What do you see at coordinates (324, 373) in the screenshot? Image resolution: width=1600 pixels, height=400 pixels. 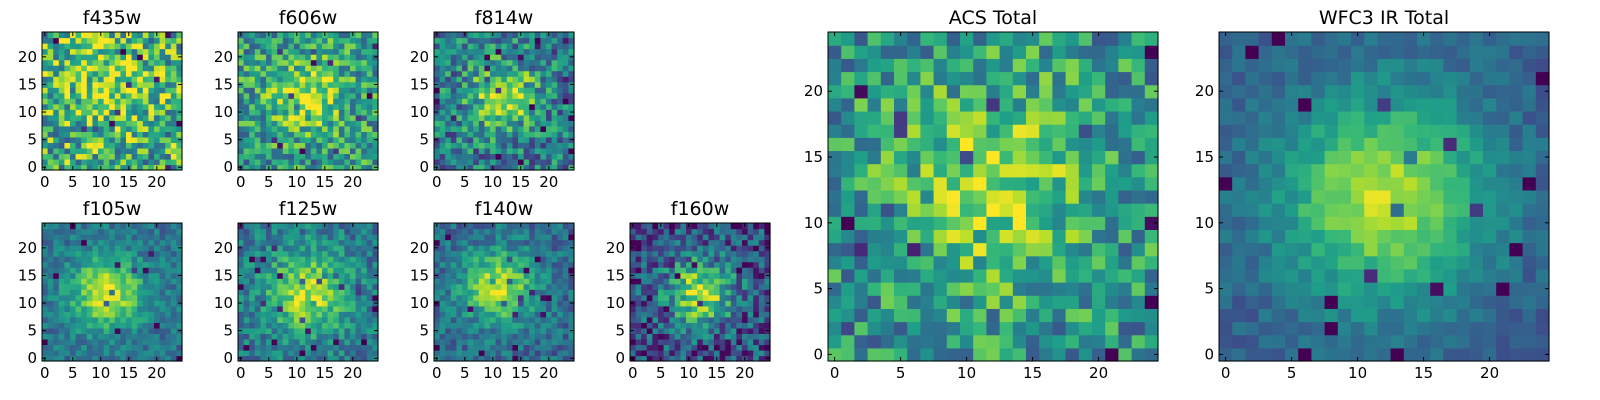 I see `x-tick-label: 15` at bounding box center [324, 373].